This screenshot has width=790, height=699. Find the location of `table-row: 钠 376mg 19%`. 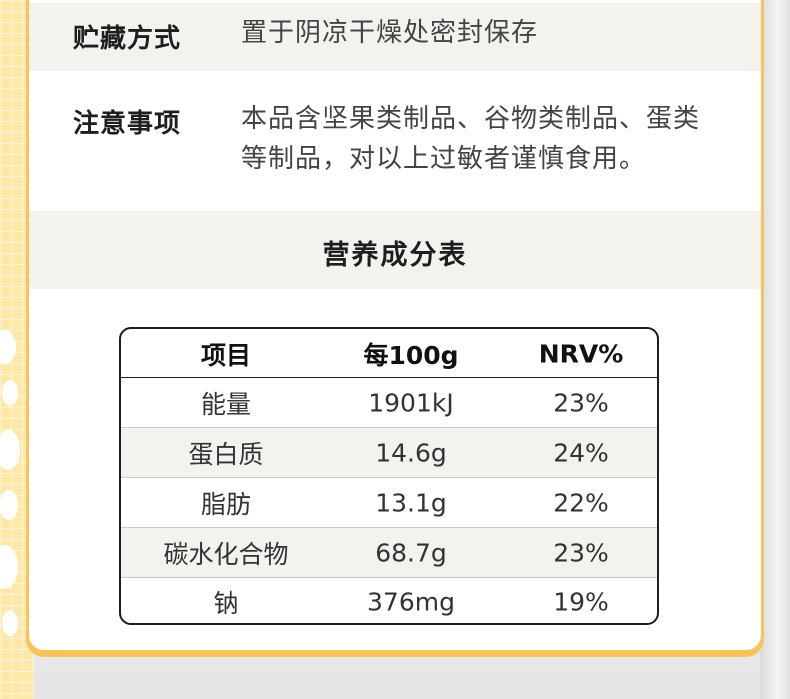

table-row: 钠 376mg 19% is located at coordinates (389, 600).